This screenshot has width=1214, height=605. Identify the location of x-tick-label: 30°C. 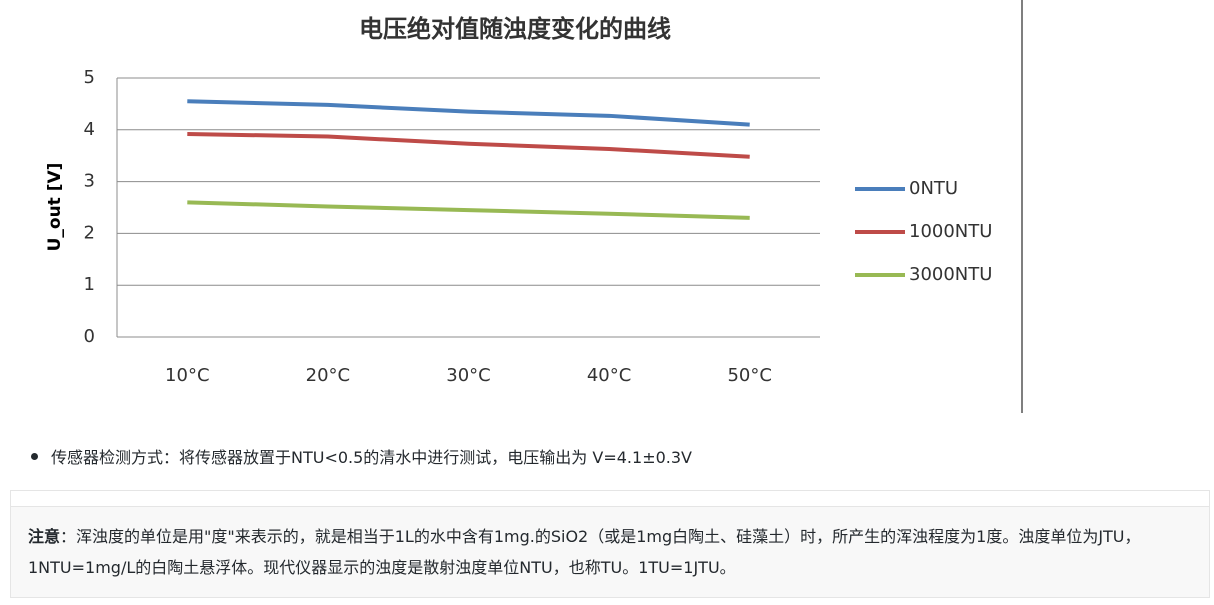
(468, 375).